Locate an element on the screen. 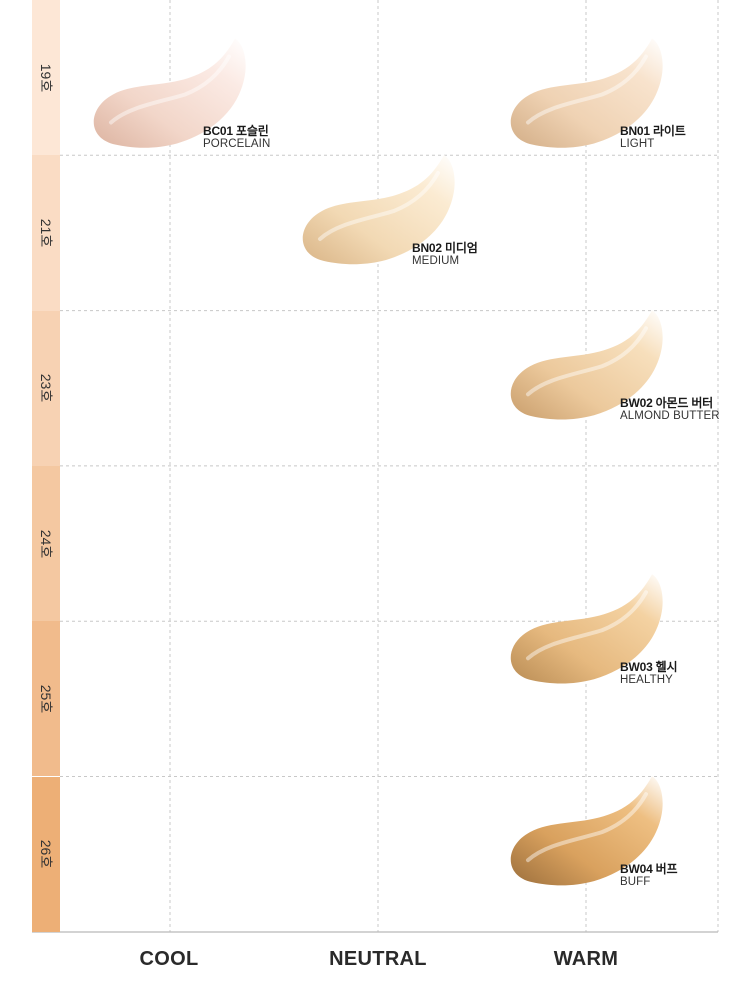  swatch-porcelain is located at coordinates (169, 93).